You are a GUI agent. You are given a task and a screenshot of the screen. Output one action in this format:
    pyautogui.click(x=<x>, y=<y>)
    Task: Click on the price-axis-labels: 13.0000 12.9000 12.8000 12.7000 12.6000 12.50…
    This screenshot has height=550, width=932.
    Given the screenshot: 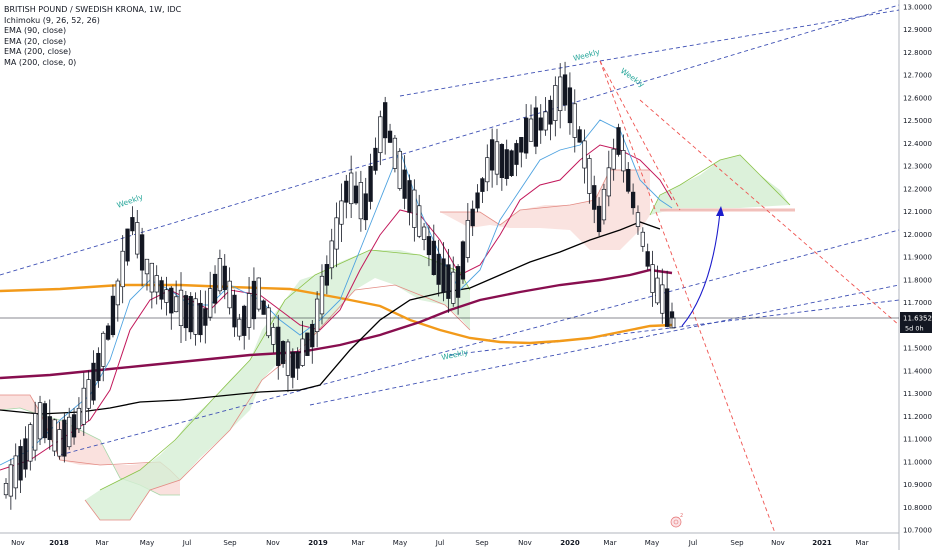 What is the action you would take?
    pyautogui.click(x=917, y=269)
    